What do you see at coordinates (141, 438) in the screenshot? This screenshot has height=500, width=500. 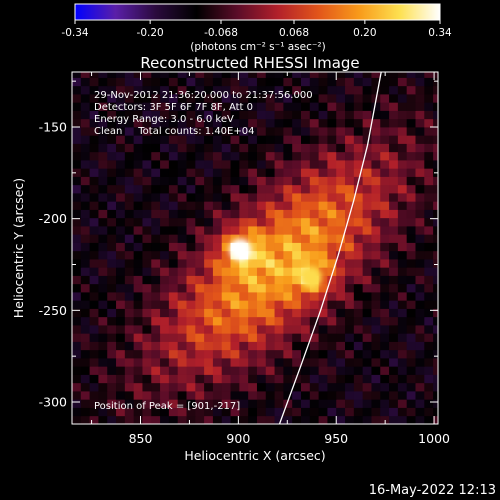 I see `x-tick-label: 850` at bounding box center [141, 438].